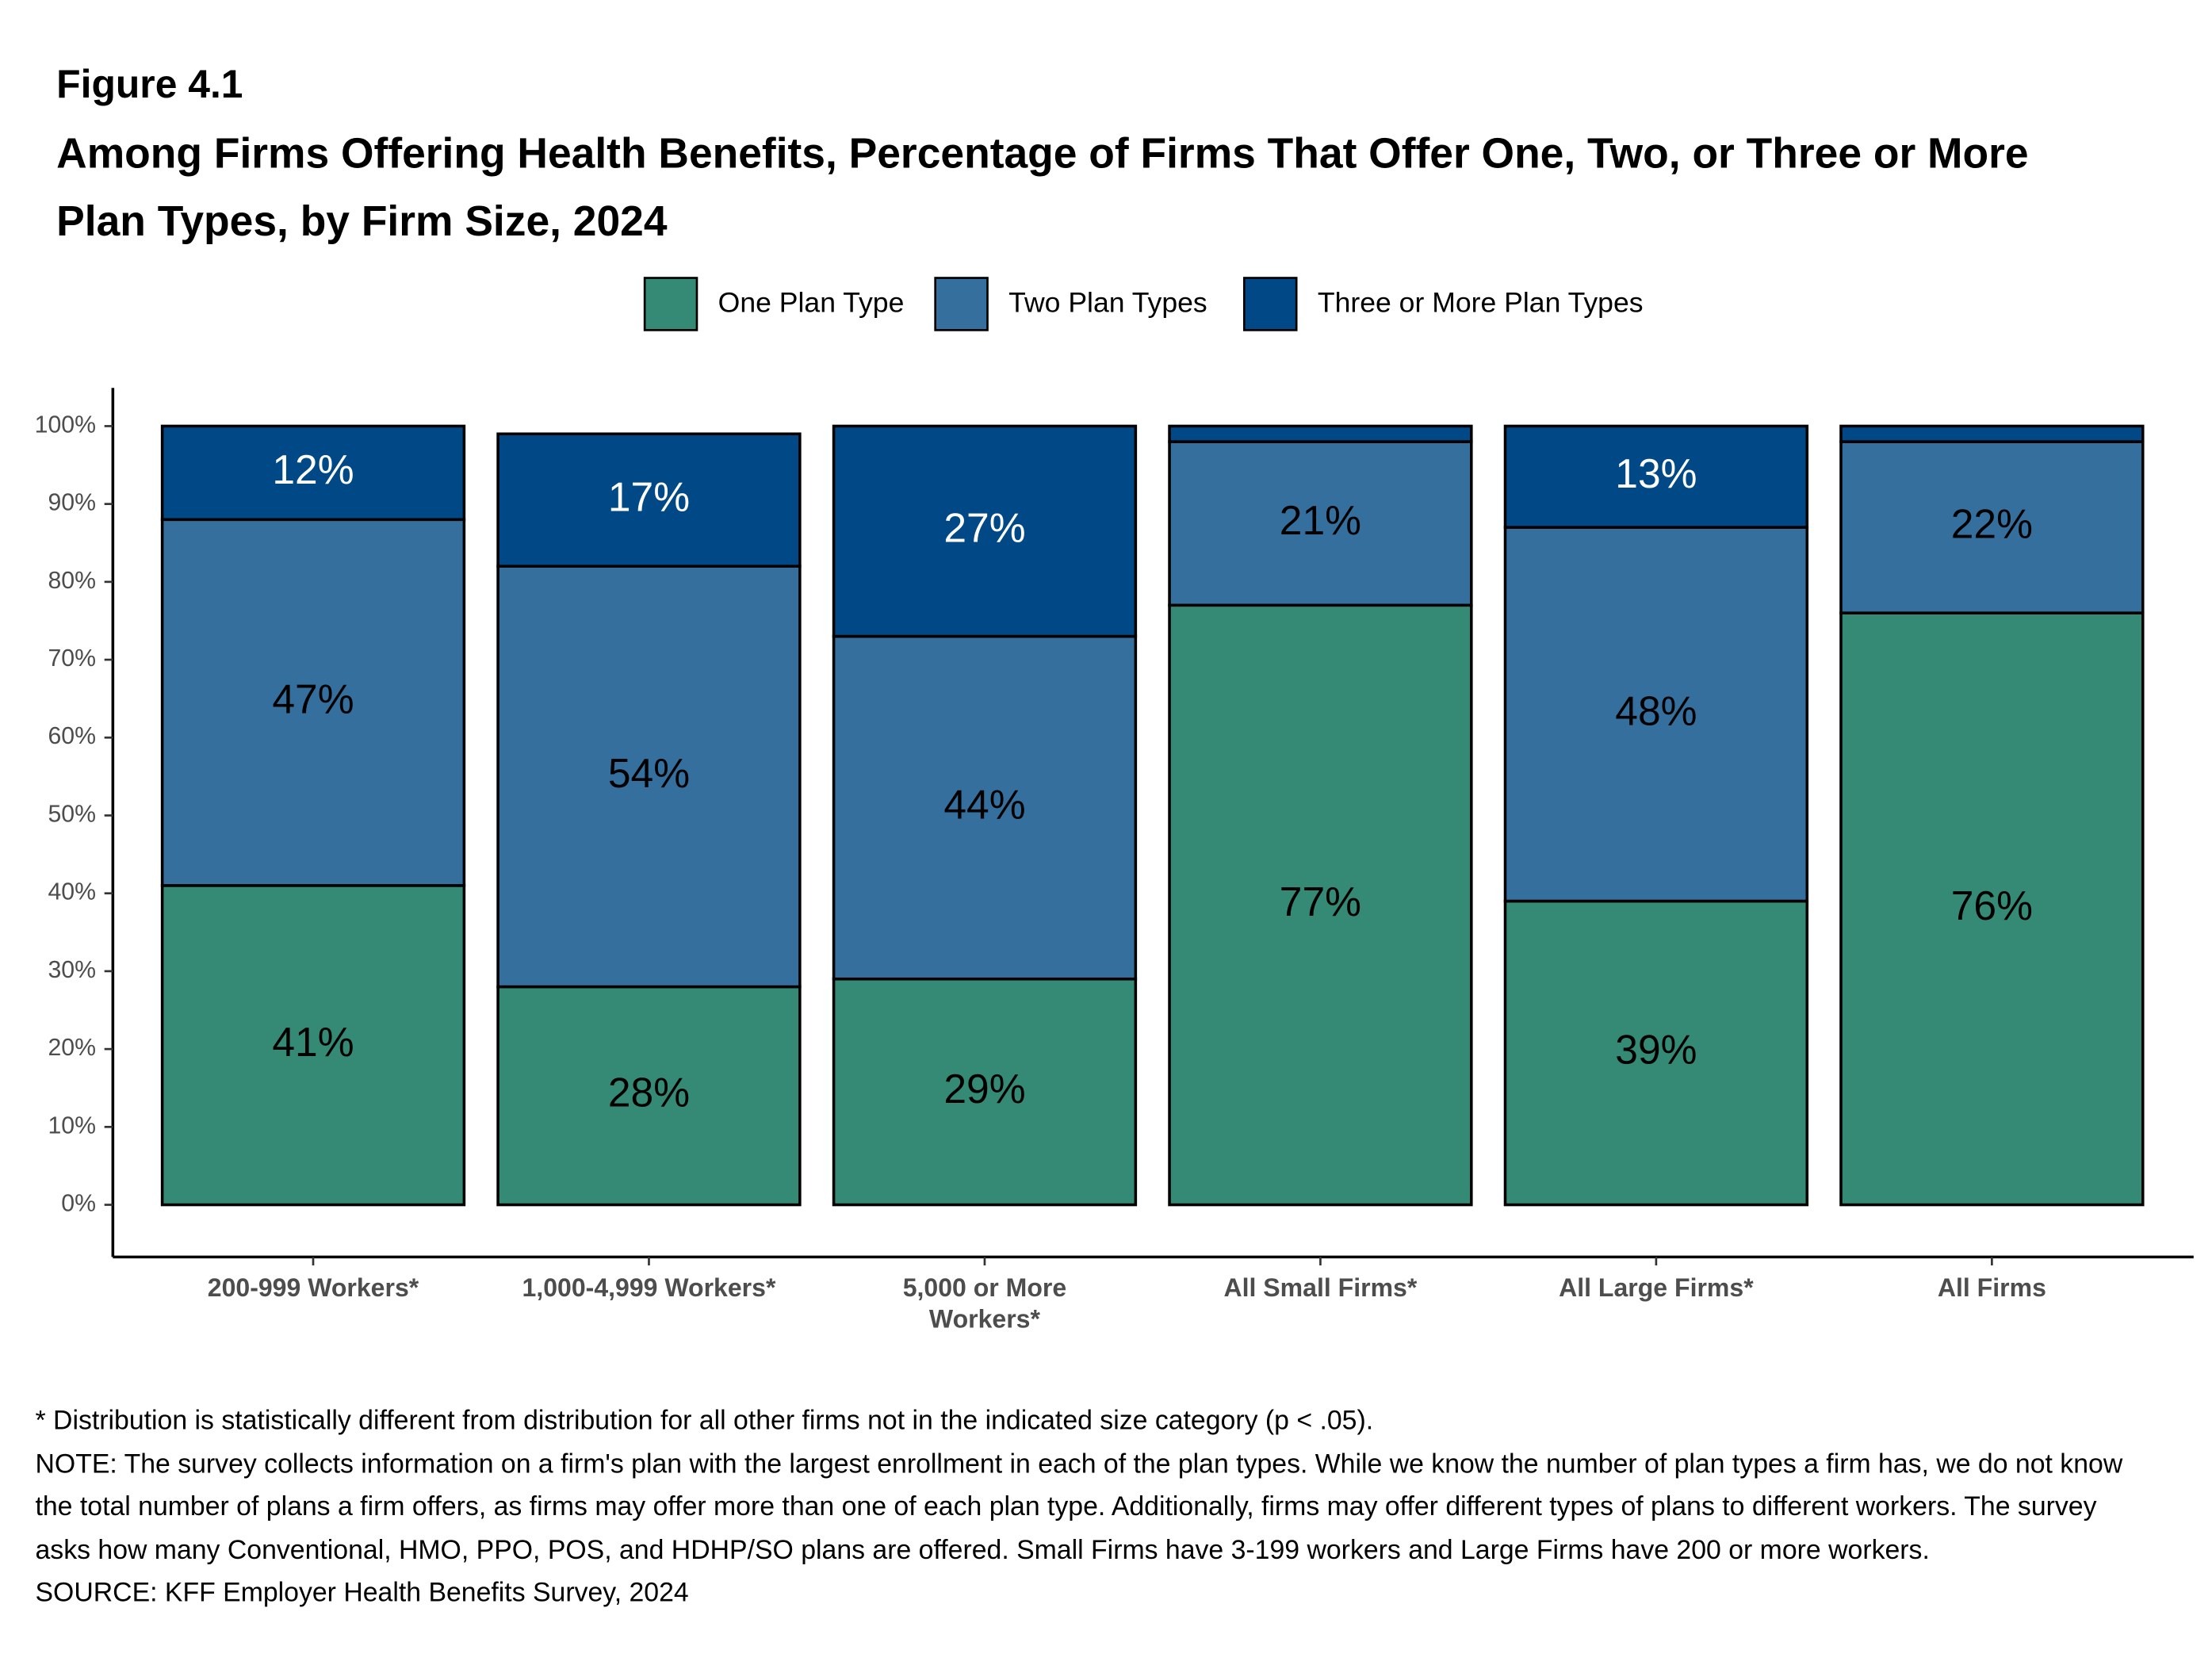  Describe the element at coordinates (984, 528) in the screenshot. I see `data-label: 27%` at that location.